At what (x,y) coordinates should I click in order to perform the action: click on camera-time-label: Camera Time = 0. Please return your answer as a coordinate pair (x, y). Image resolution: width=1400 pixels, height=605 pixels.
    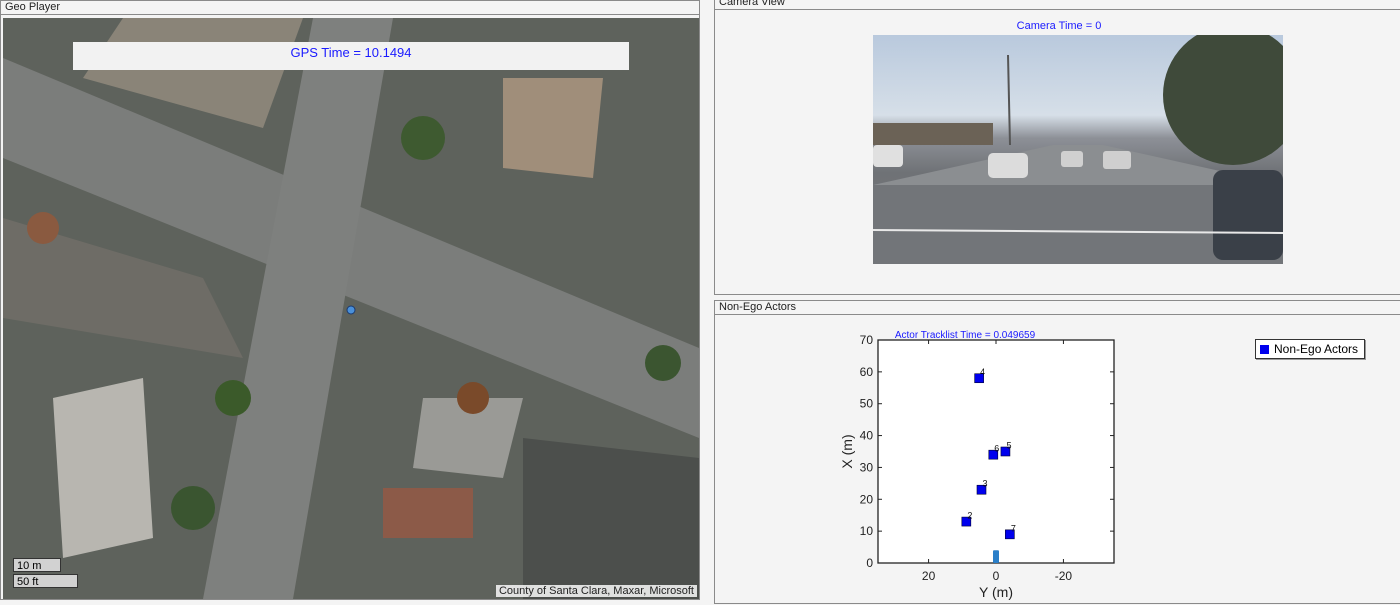
    Looking at the image, I should click on (1059, 26).